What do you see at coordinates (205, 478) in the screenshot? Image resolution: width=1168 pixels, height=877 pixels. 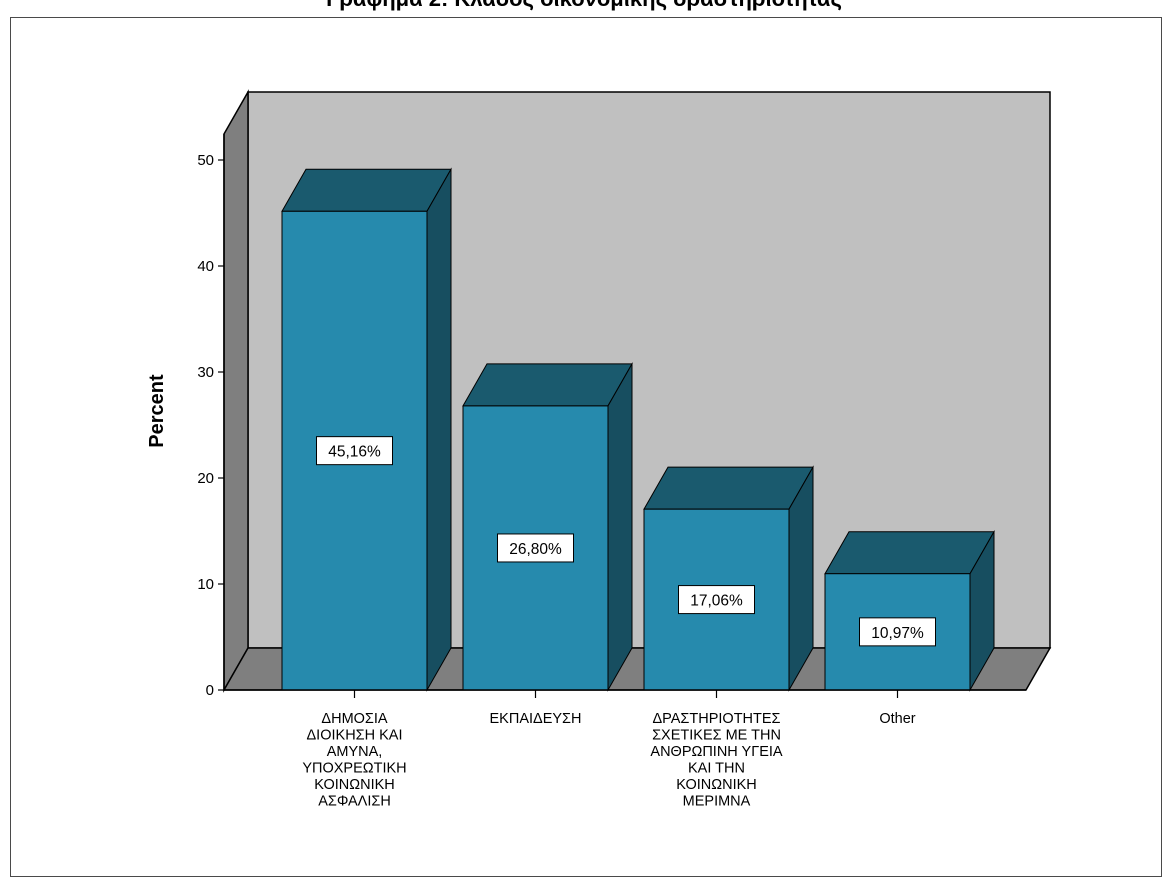 I see `y-tick-label: 20` at bounding box center [205, 478].